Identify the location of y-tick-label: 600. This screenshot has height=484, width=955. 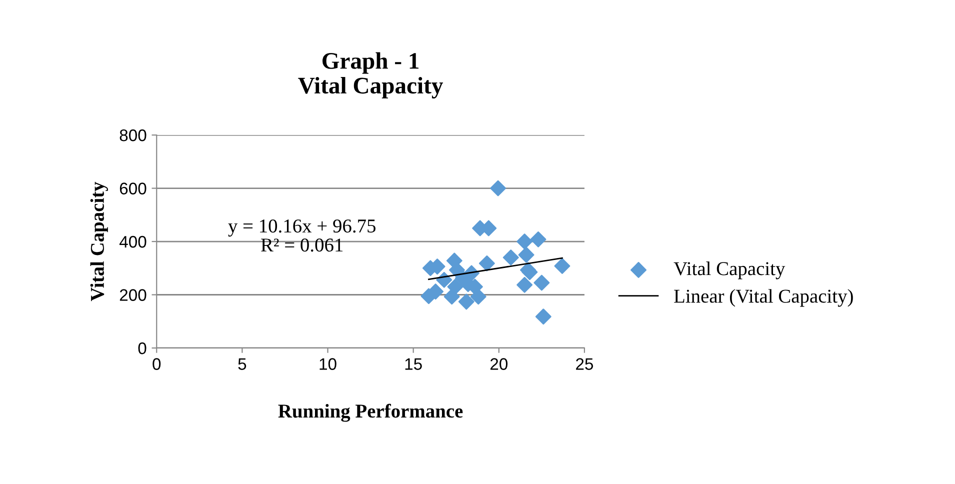
(133, 188).